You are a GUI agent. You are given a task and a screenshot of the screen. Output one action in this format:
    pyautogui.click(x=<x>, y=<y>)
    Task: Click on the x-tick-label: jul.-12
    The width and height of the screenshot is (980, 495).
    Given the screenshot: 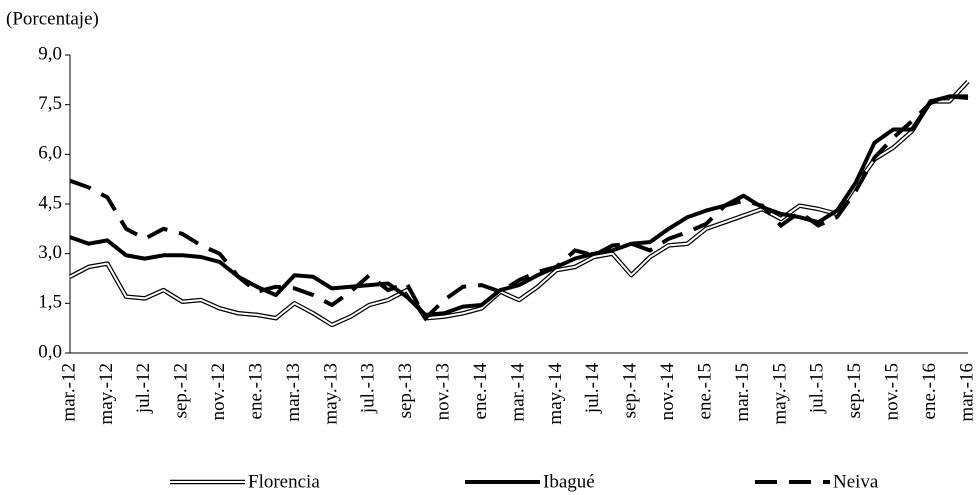 What is the action you would take?
    pyautogui.click(x=143, y=388)
    